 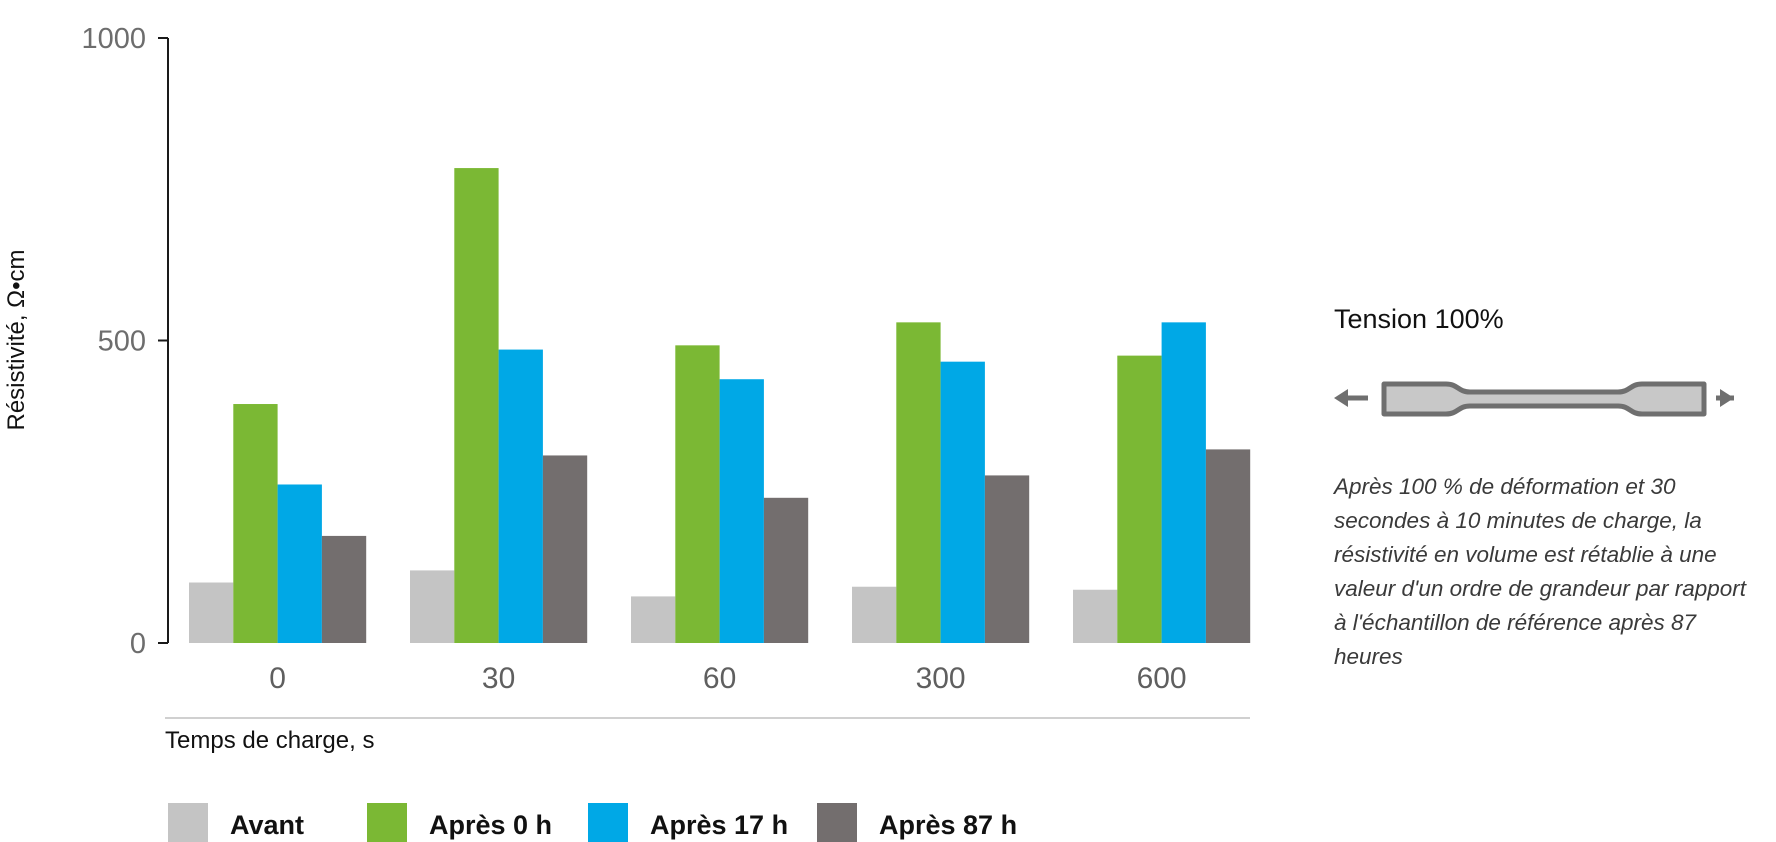 I want to click on bar-0-apr-s-17-h, so click(x=299, y=563).